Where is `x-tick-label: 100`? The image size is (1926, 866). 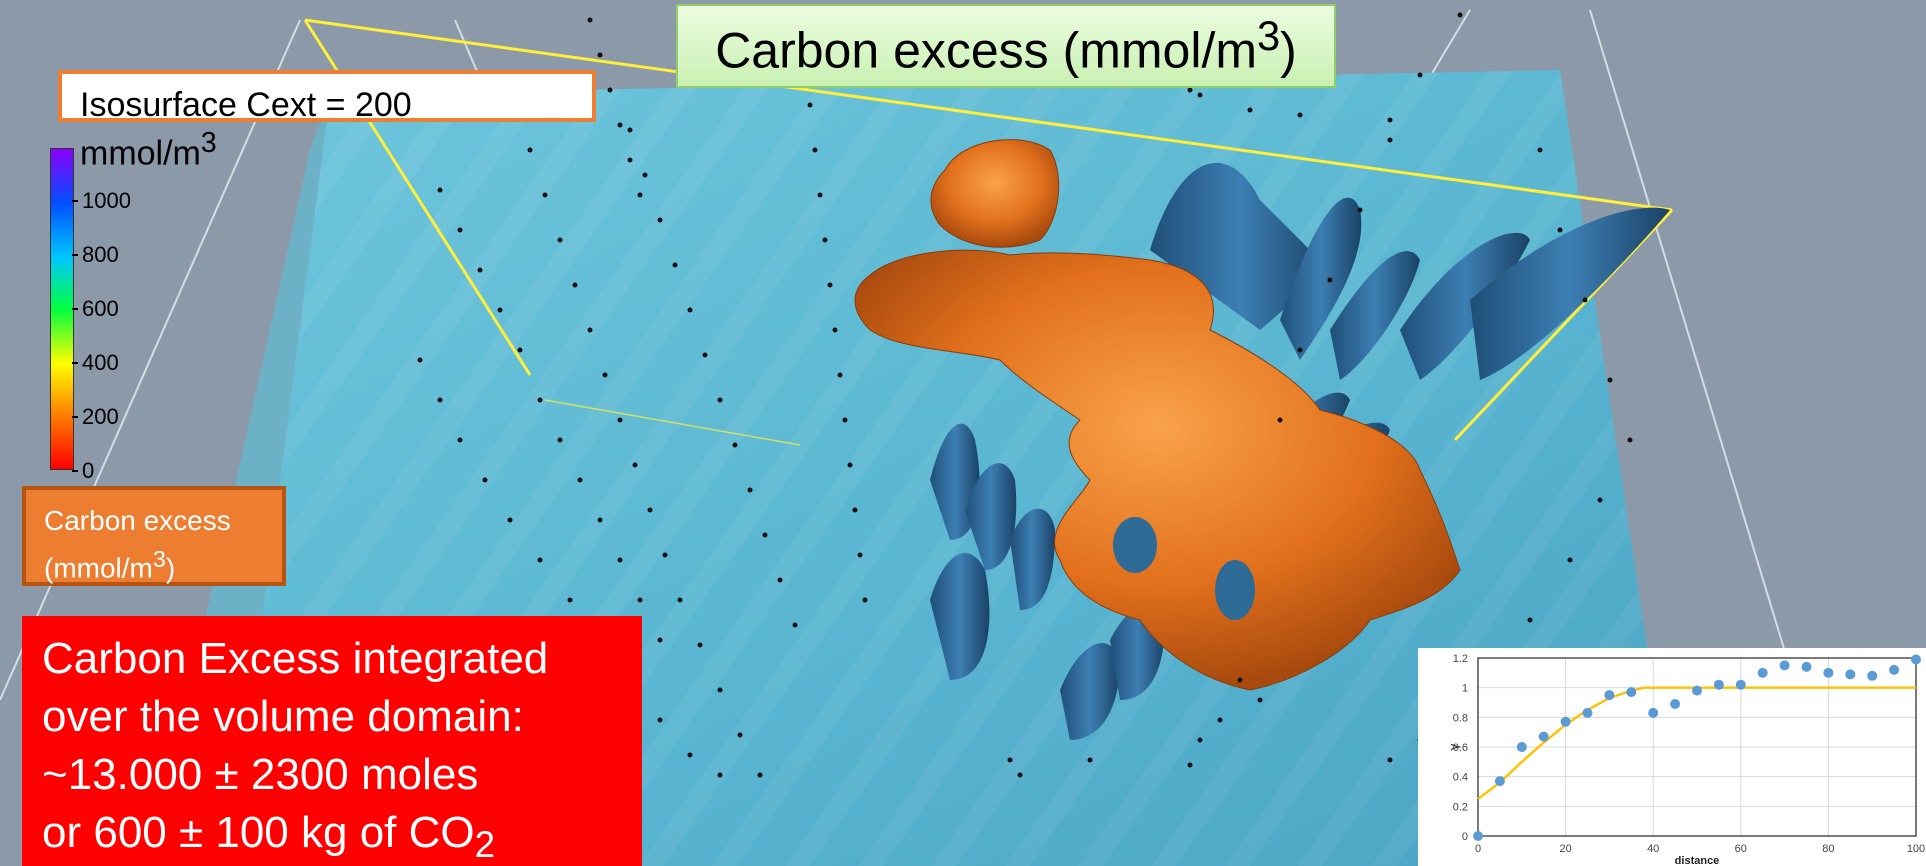
x-tick-label: 100 is located at coordinates (1916, 849).